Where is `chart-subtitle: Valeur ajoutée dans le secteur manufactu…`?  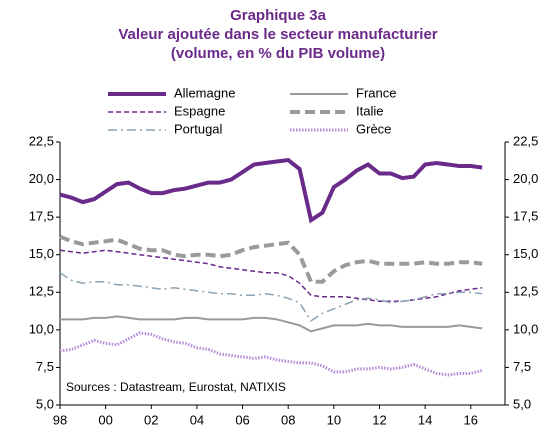 chart-subtitle: Valeur ajoutée dans le secteur manufactu… is located at coordinates (277, 34).